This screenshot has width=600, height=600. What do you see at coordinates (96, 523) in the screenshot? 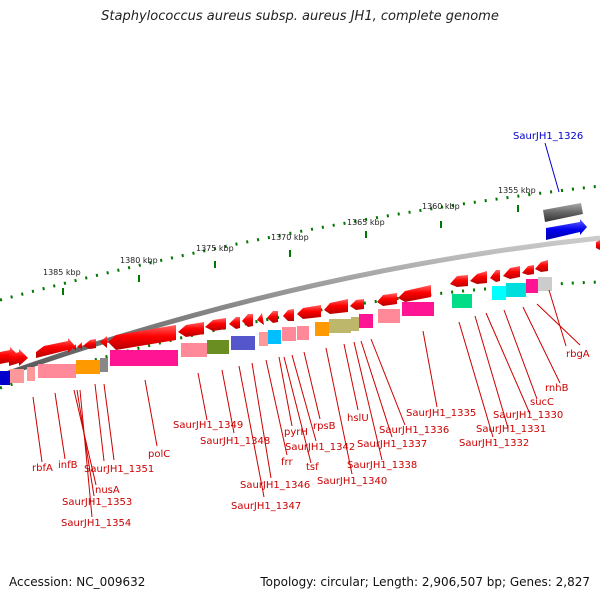
I see `gene-label: SaurJH1_1354` at bounding box center [96, 523].